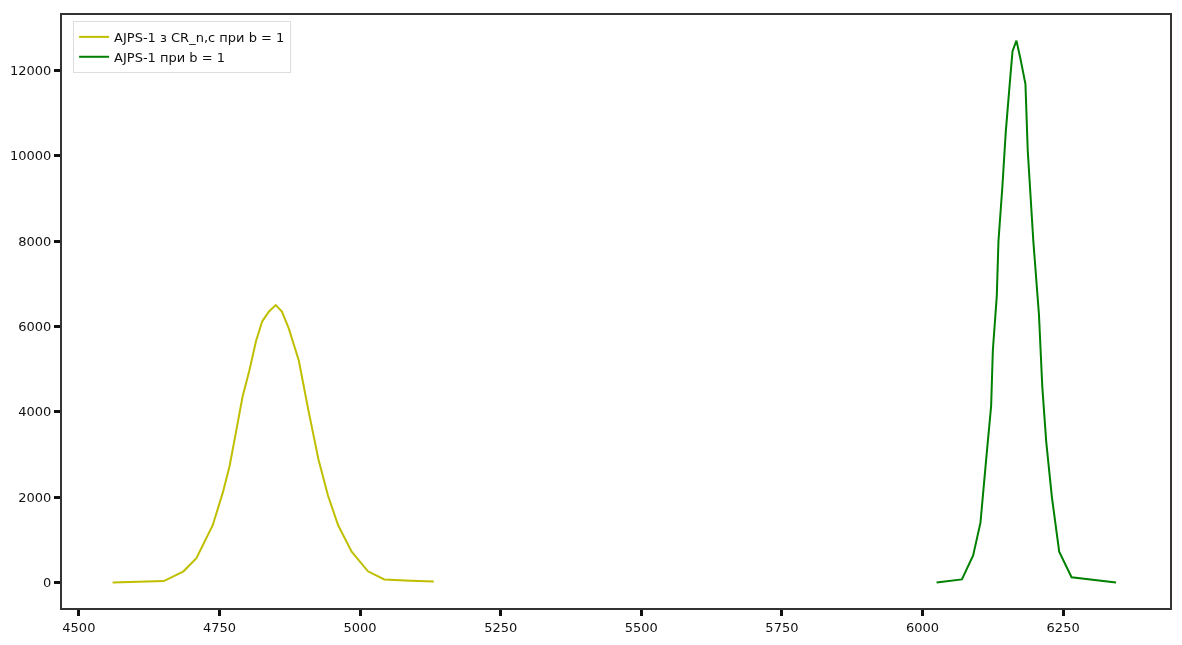  Describe the element at coordinates (219, 627) in the screenshot. I see `x-tick-label: 4750` at that location.